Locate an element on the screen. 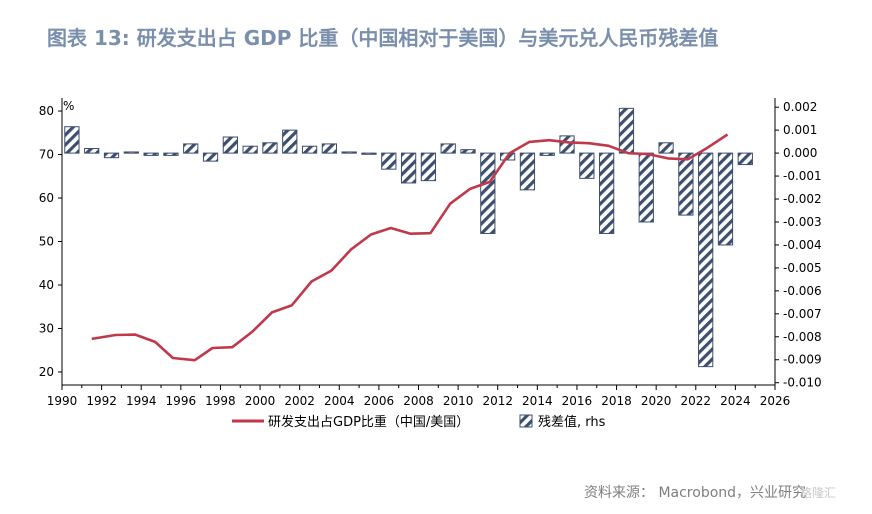 This screenshot has width=872, height=514. x-tick-label: 2018 is located at coordinates (616, 401).